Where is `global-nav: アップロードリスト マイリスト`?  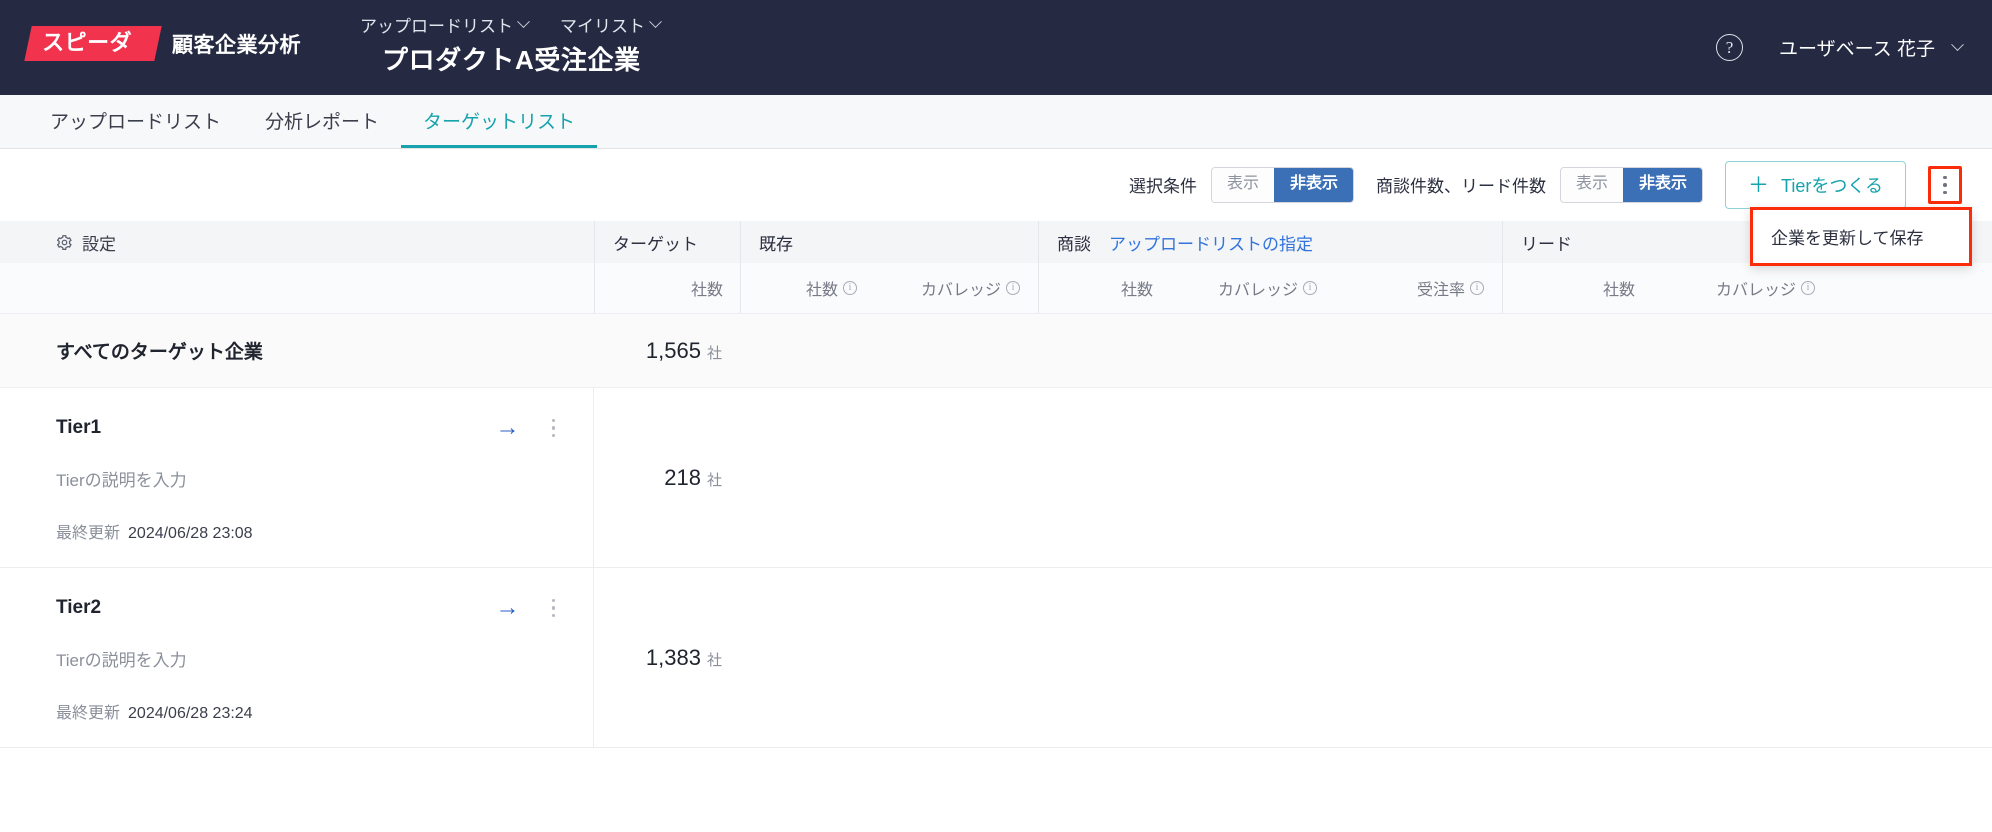
global-nav: アップロードリスト マイリスト is located at coordinates (511, 24).